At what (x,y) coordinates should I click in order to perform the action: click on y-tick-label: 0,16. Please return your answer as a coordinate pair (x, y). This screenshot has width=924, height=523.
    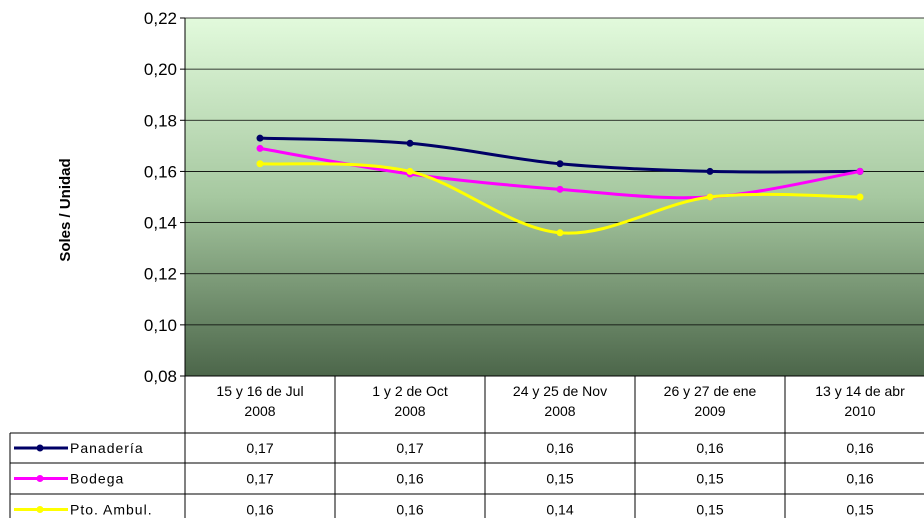
    Looking at the image, I should click on (160, 171).